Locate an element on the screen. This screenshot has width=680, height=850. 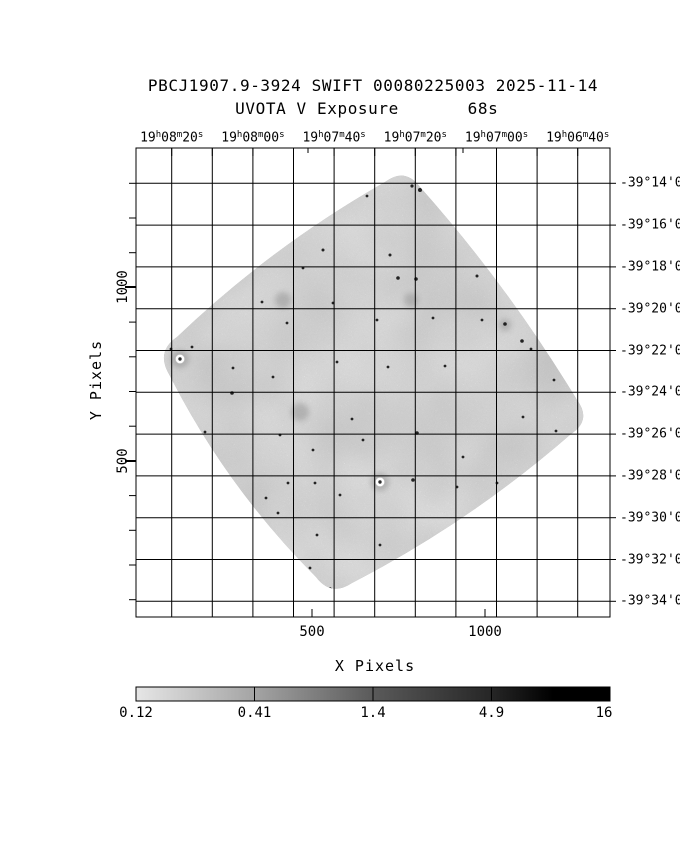
diffuse-sources is located at coordinates (393, 356).